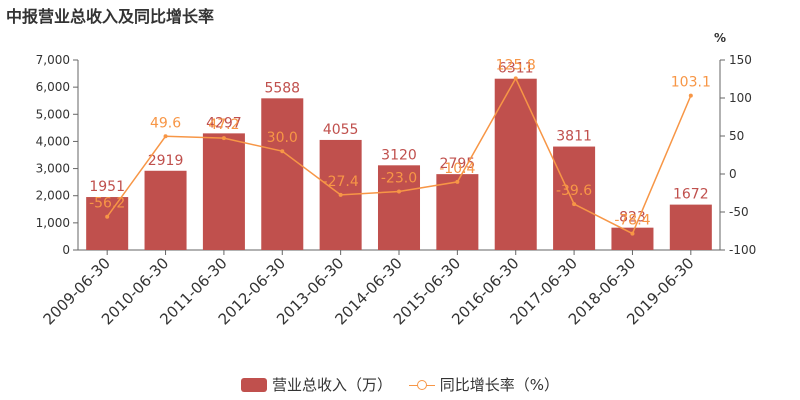 Image resolution: width=800 pixels, height=400 pixels. Describe the element at coordinates (458, 164) in the screenshot. I see `bar-value-label: 2795` at that location.